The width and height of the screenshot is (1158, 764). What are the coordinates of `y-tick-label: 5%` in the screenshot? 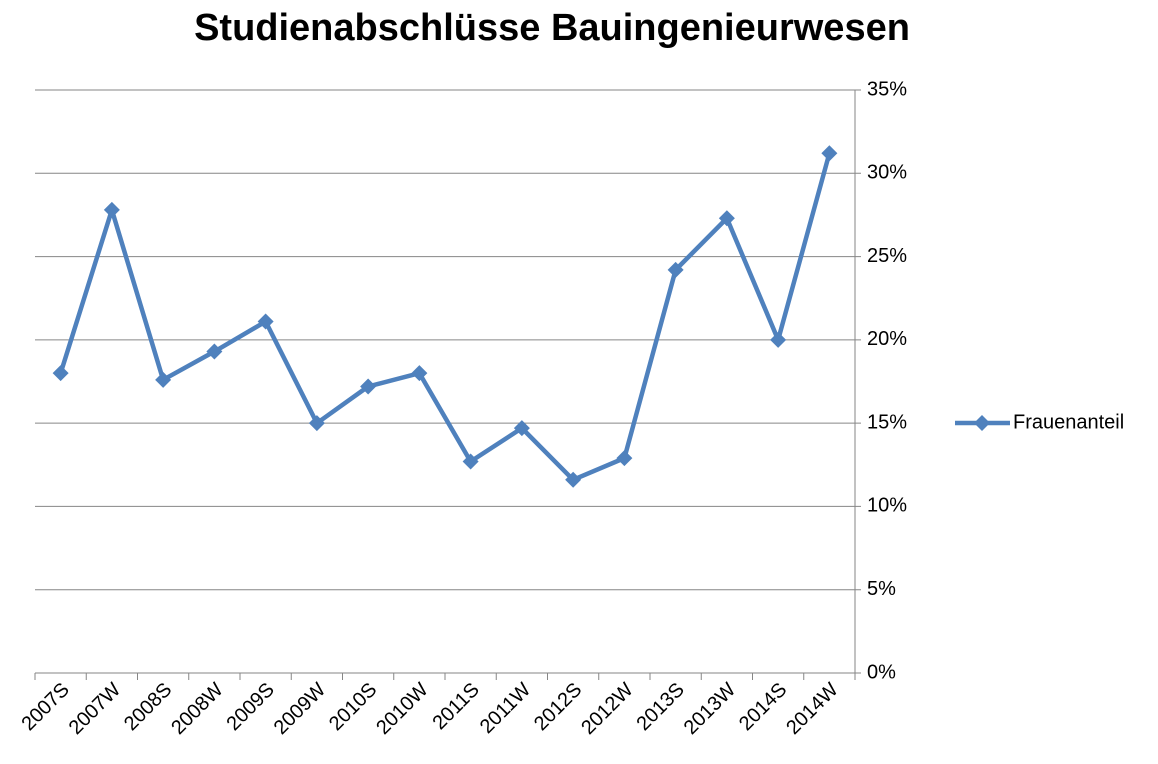 It's located at (881, 589).